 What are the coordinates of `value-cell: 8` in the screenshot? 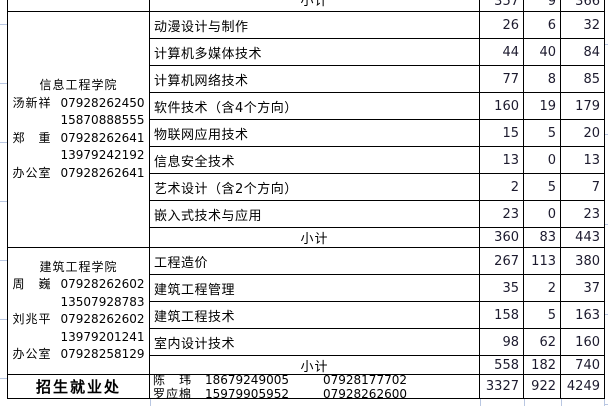 It's located at (542, 79).